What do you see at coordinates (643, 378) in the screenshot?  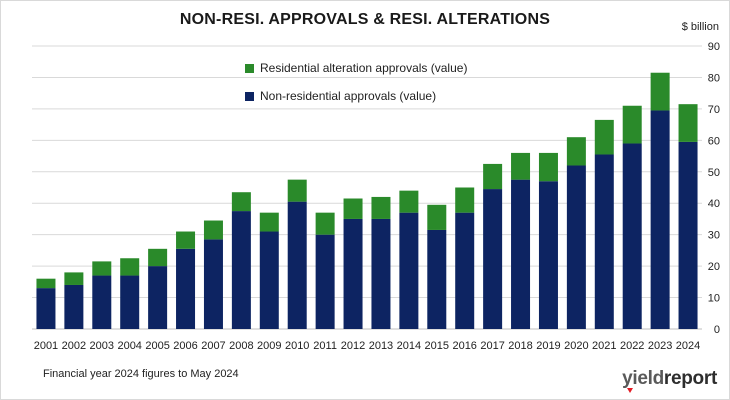 I see `brand-logo-part1: yield` at bounding box center [643, 378].